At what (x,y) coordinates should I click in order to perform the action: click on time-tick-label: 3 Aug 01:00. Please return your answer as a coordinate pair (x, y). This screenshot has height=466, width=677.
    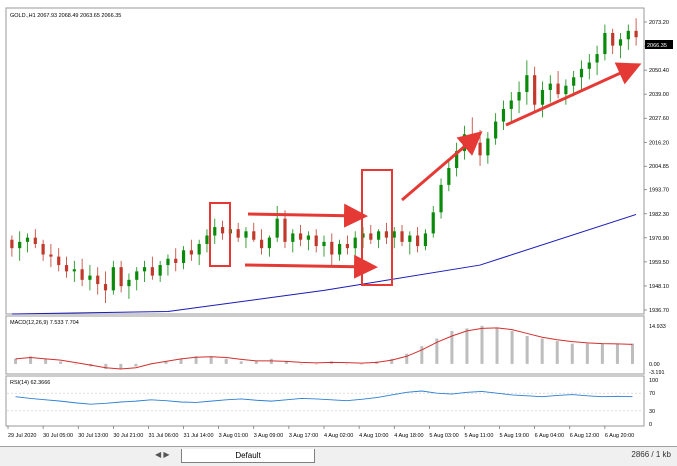
    Looking at the image, I should click on (233, 436).